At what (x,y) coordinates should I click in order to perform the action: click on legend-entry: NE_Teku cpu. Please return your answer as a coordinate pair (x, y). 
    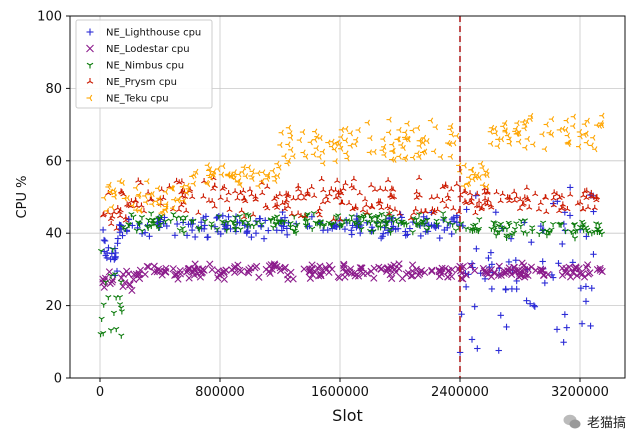
    Looking at the image, I should click on (127, 99).